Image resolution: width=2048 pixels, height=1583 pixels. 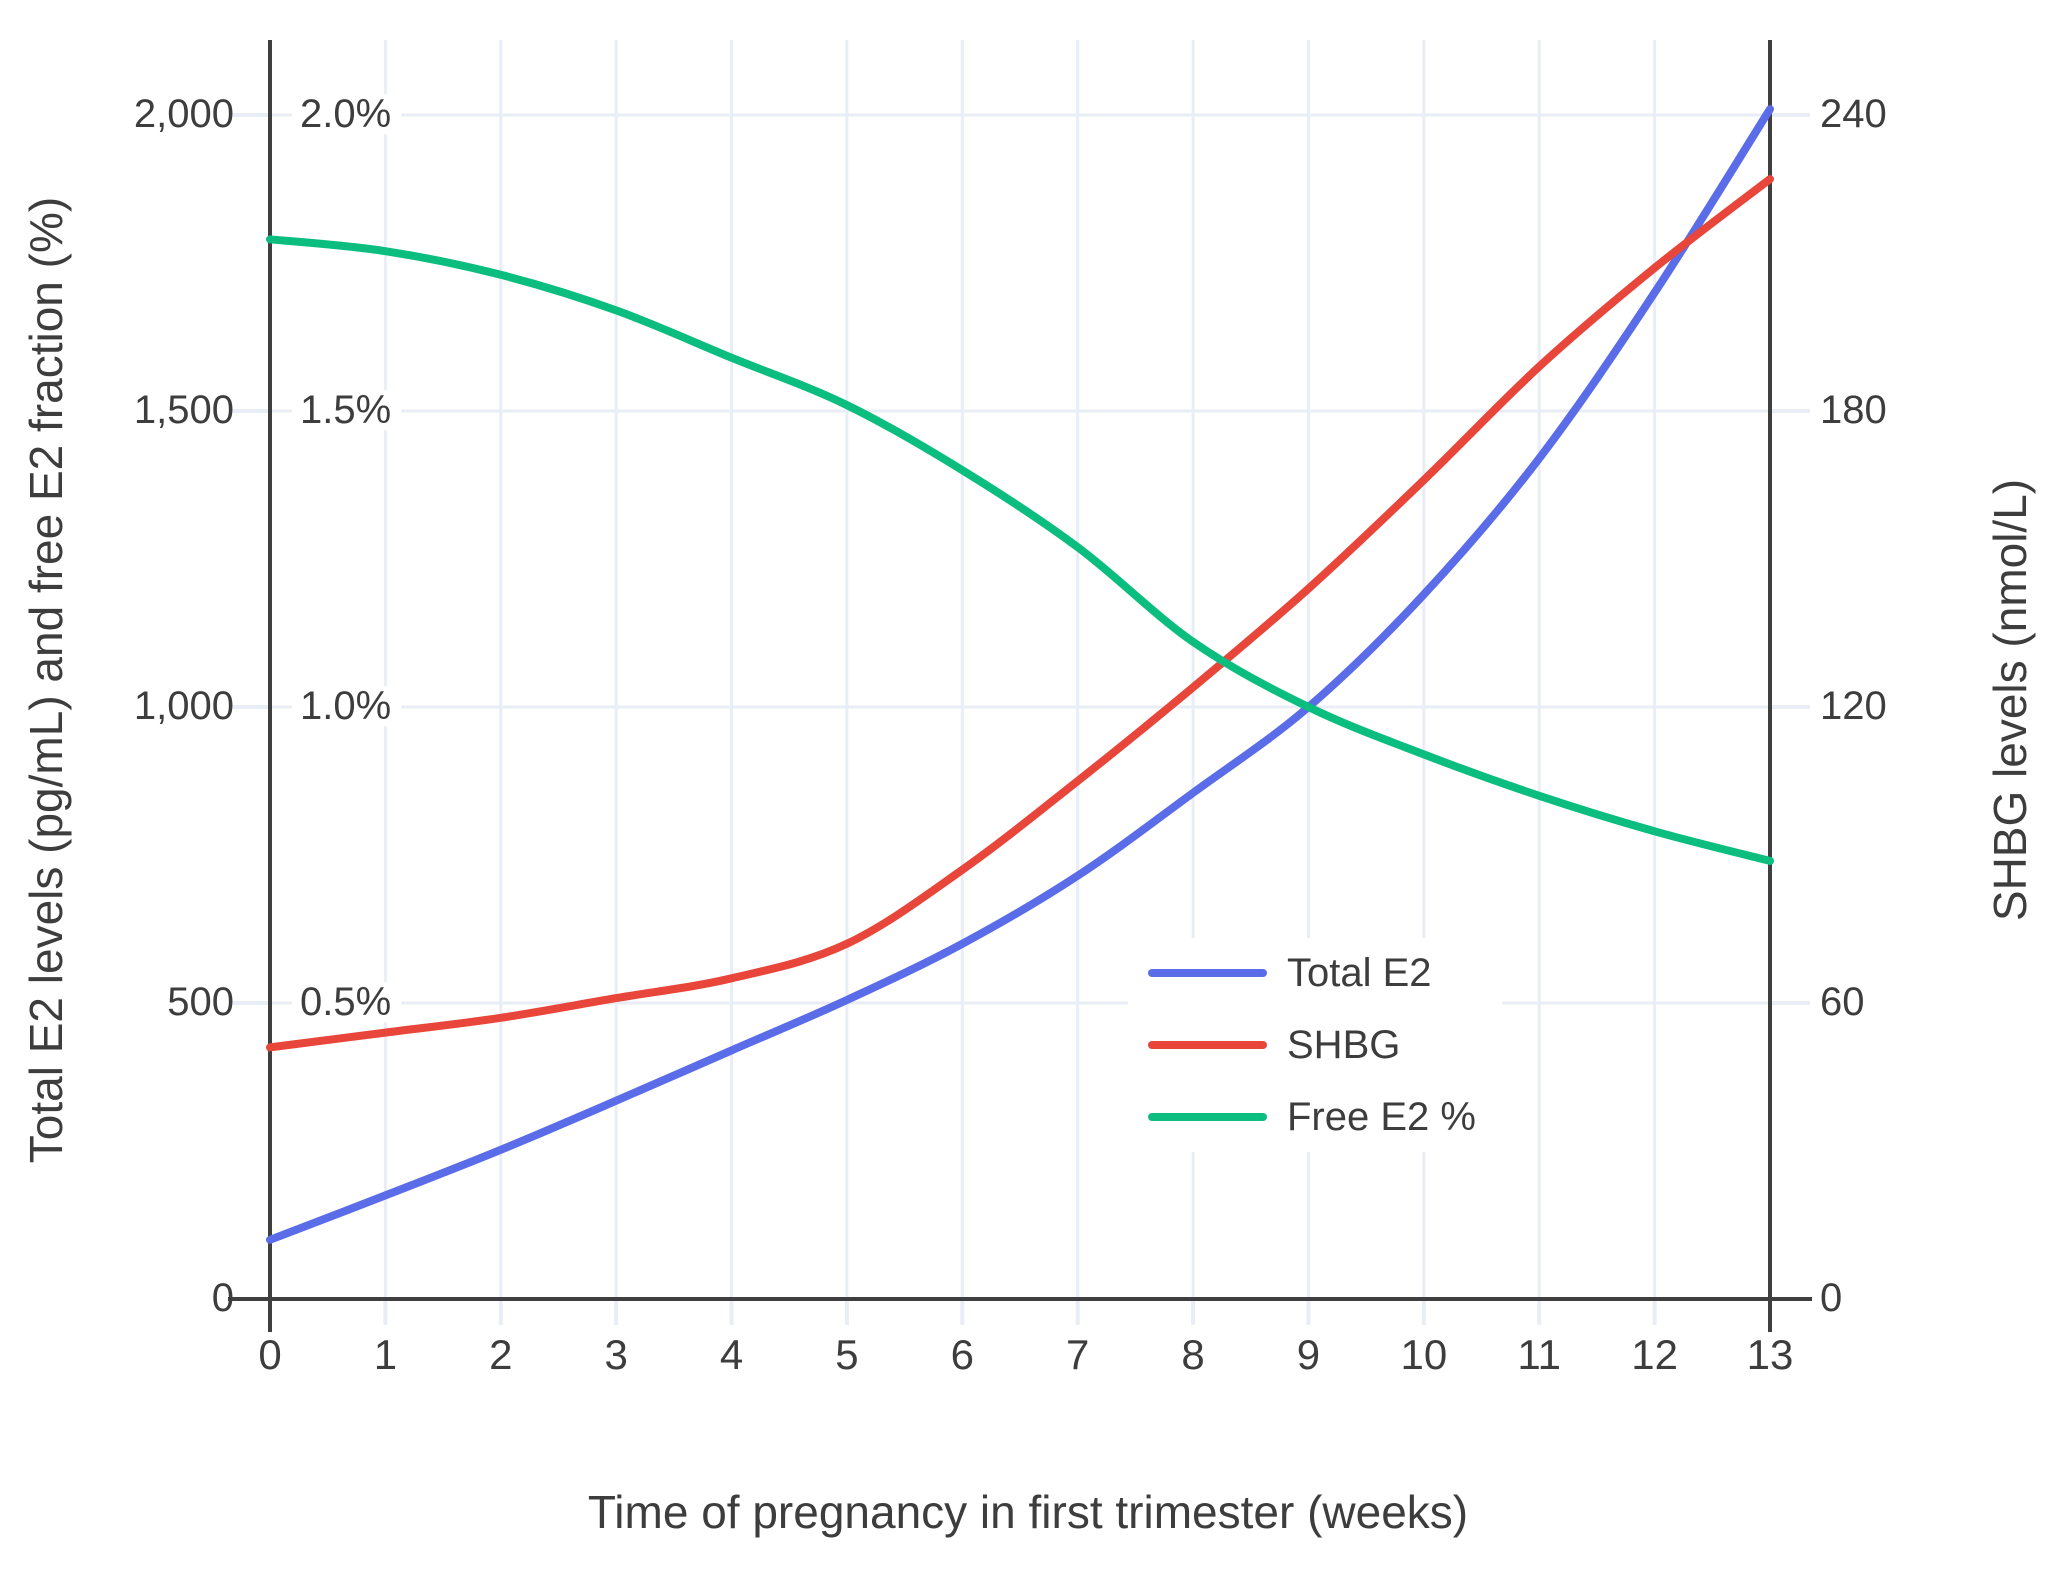 I want to click on percent-tick-label: 0.5%, so click(x=347, y=1002).